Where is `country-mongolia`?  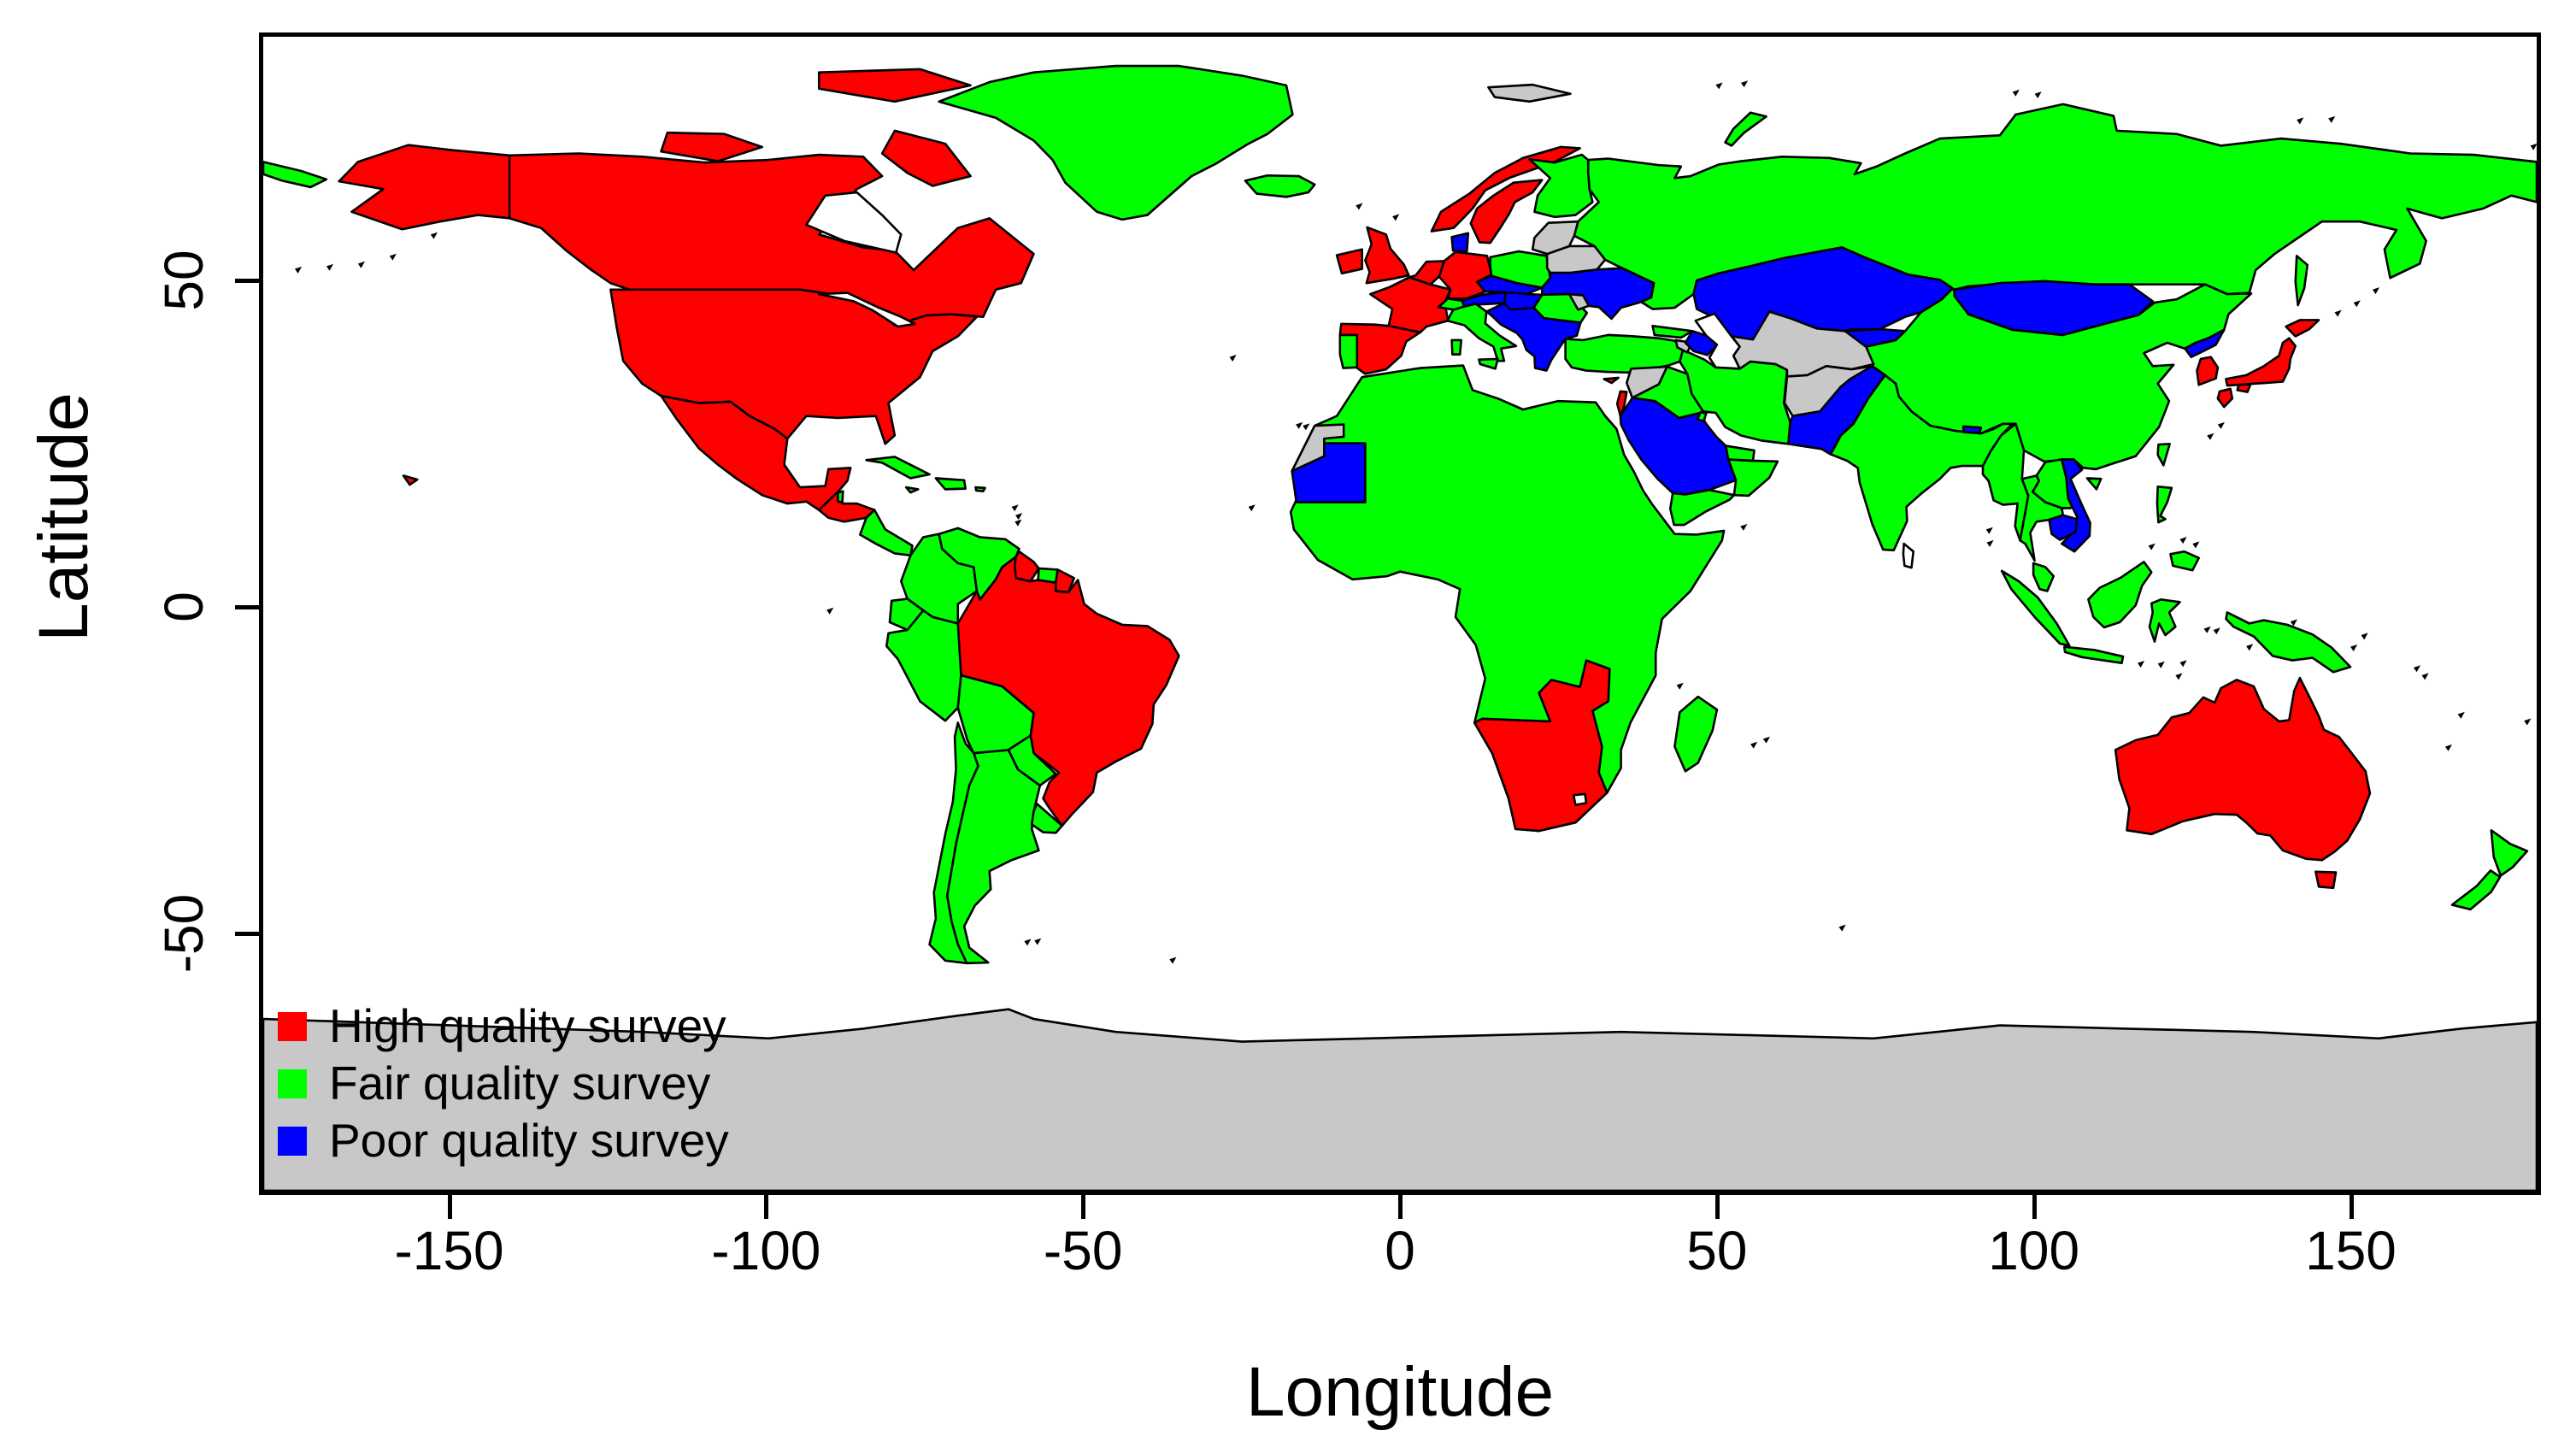
country-mongolia is located at coordinates (2054, 308).